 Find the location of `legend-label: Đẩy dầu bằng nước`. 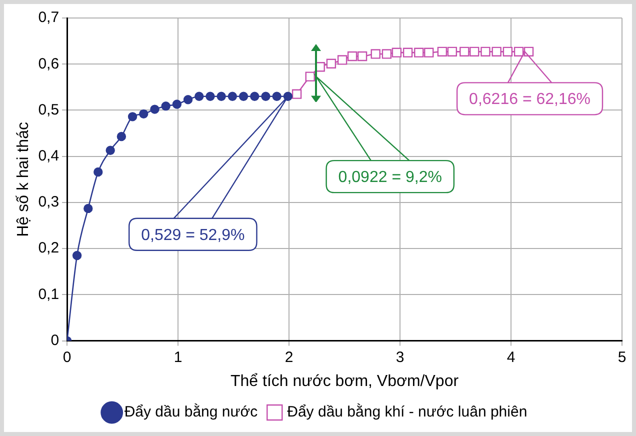

legend-label: Đẩy dầu bằng nước is located at coordinates (191, 411).